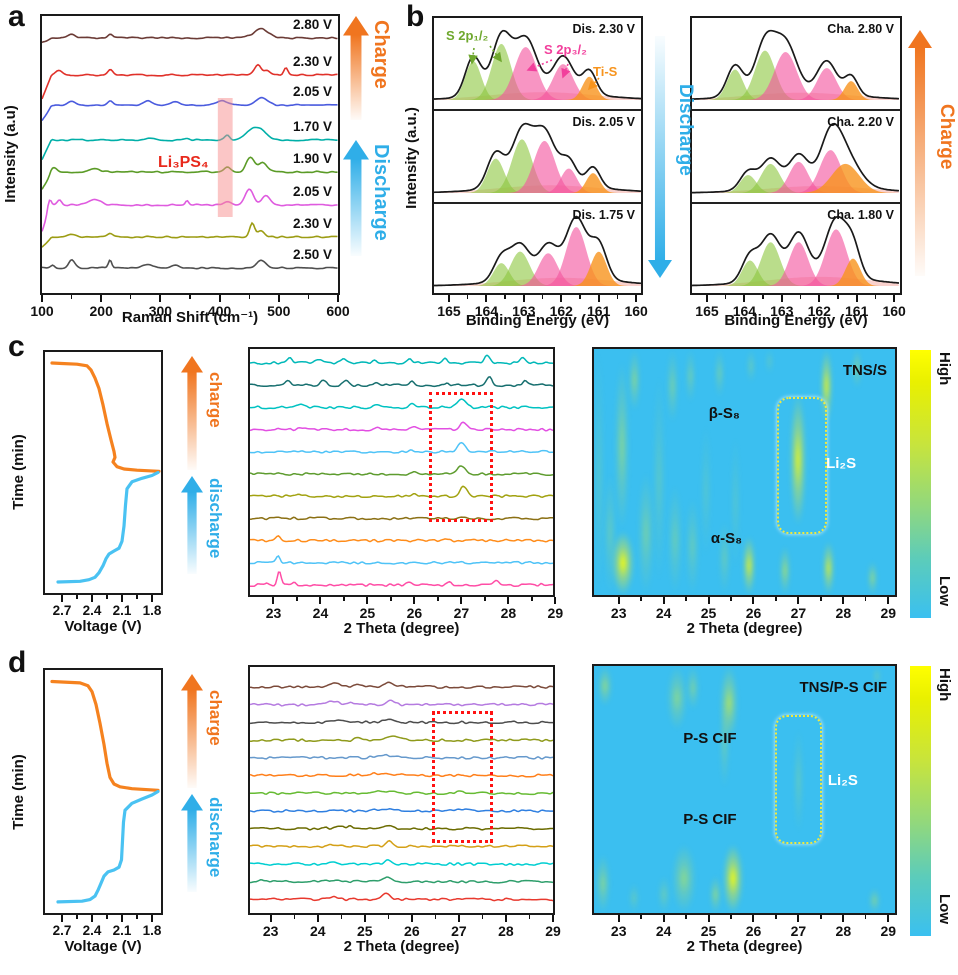 This screenshot has height=975, width=958. I want to click on voltage-time-plot-d, so click(103, 791).